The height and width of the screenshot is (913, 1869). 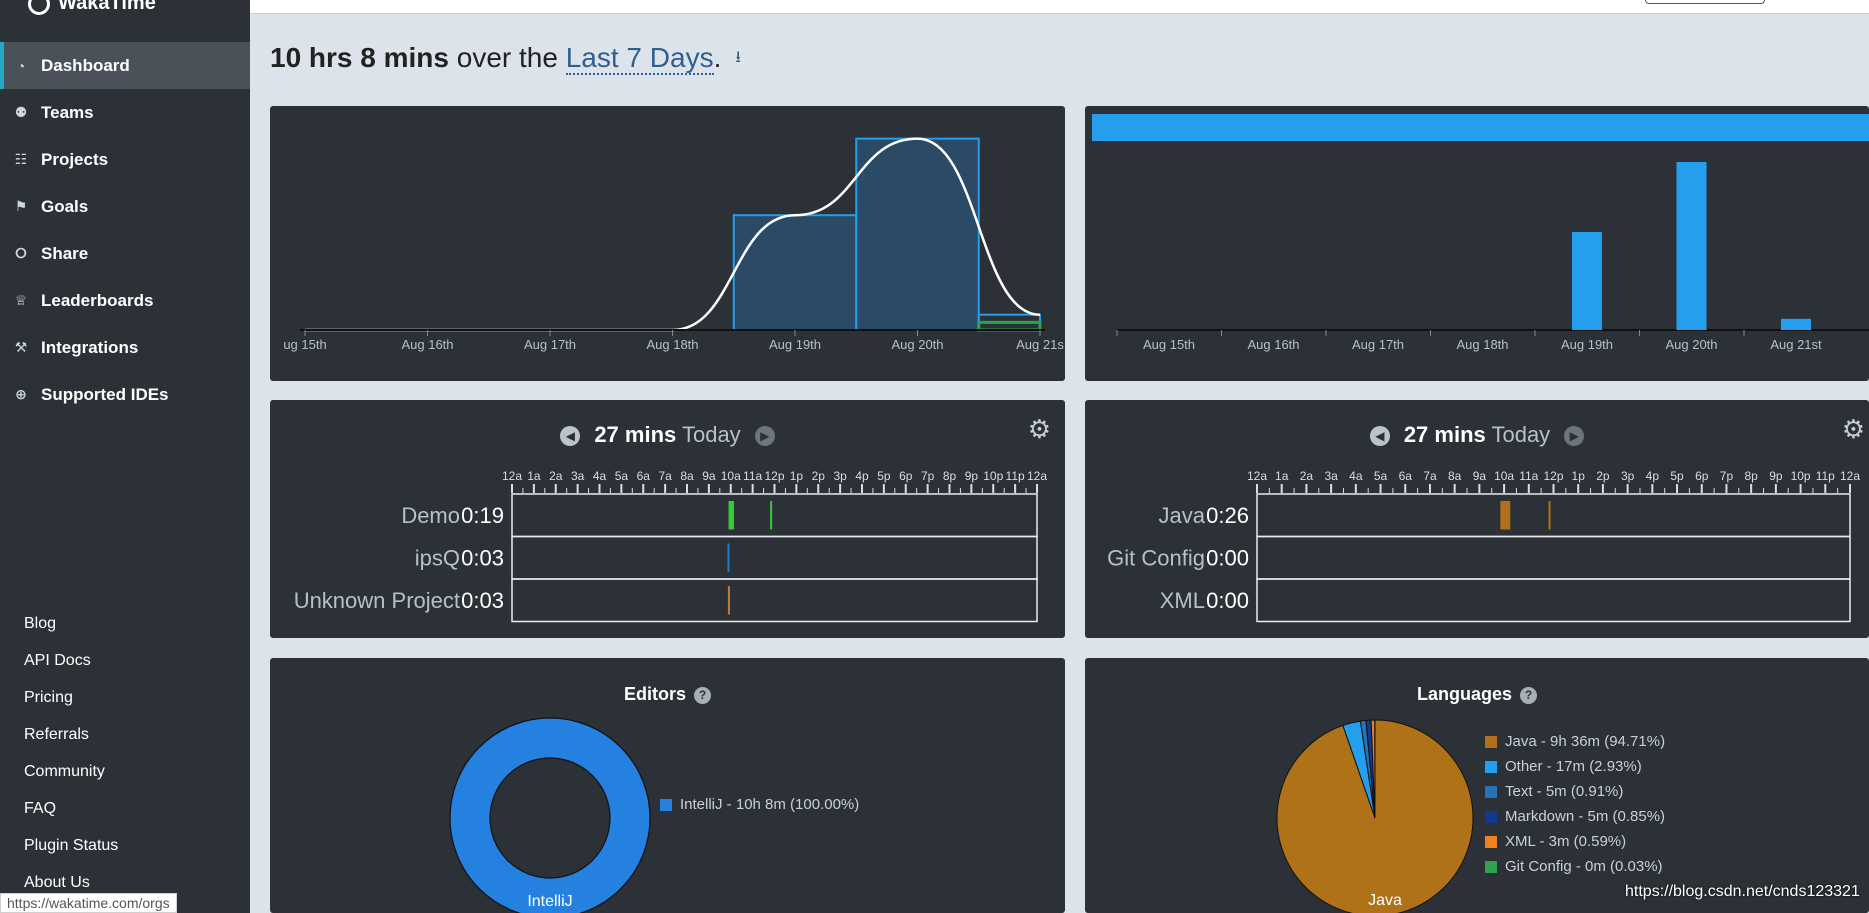 What do you see at coordinates (1575, 816) in the screenshot?
I see `legend-item: Markdown - 5m (0.85%)` at bounding box center [1575, 816].